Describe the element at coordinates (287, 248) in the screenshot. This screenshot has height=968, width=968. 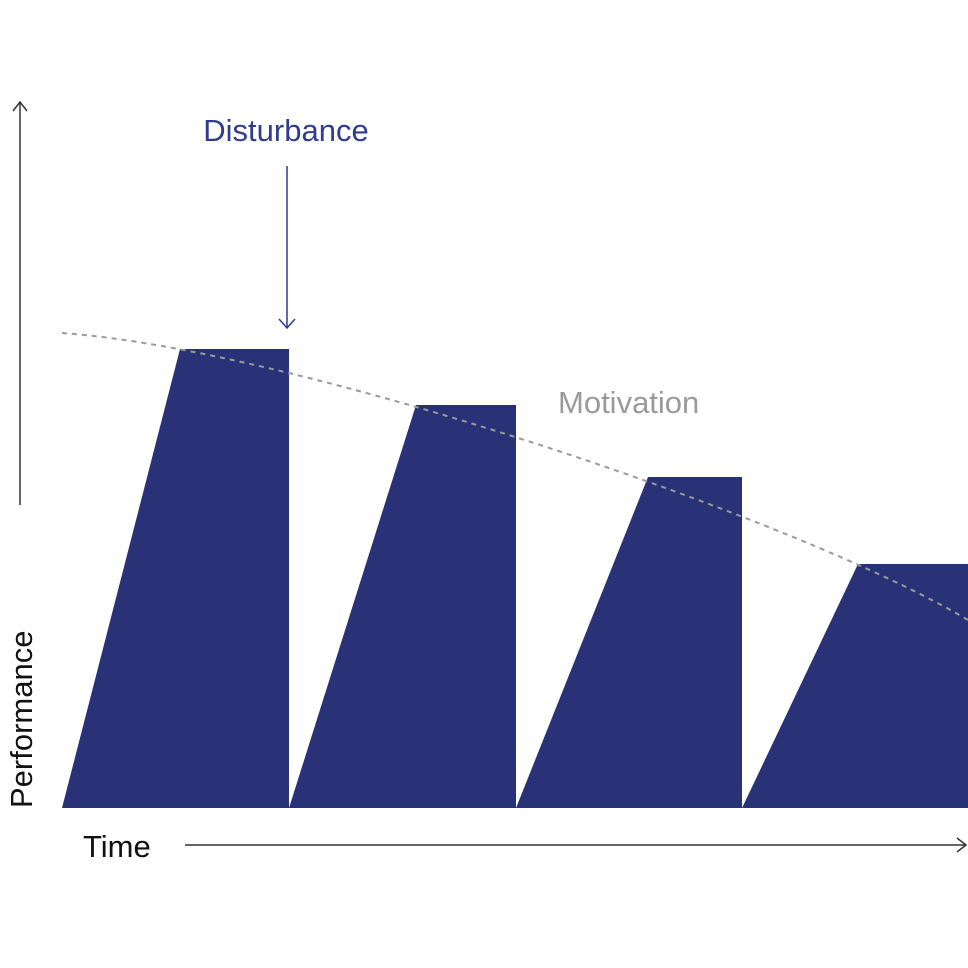
I see `disturbance-arrow` at that location.